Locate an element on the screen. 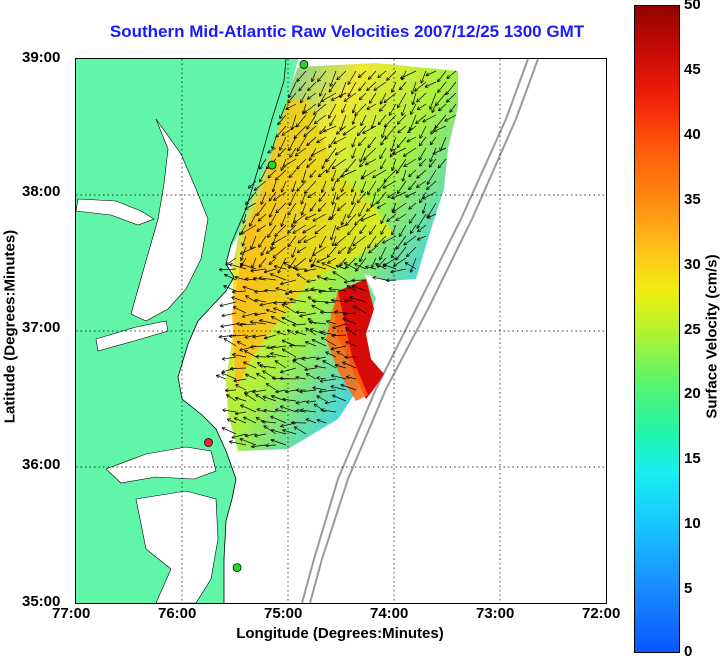  y-tick: 37:00 is located at coordinates (41, 327).